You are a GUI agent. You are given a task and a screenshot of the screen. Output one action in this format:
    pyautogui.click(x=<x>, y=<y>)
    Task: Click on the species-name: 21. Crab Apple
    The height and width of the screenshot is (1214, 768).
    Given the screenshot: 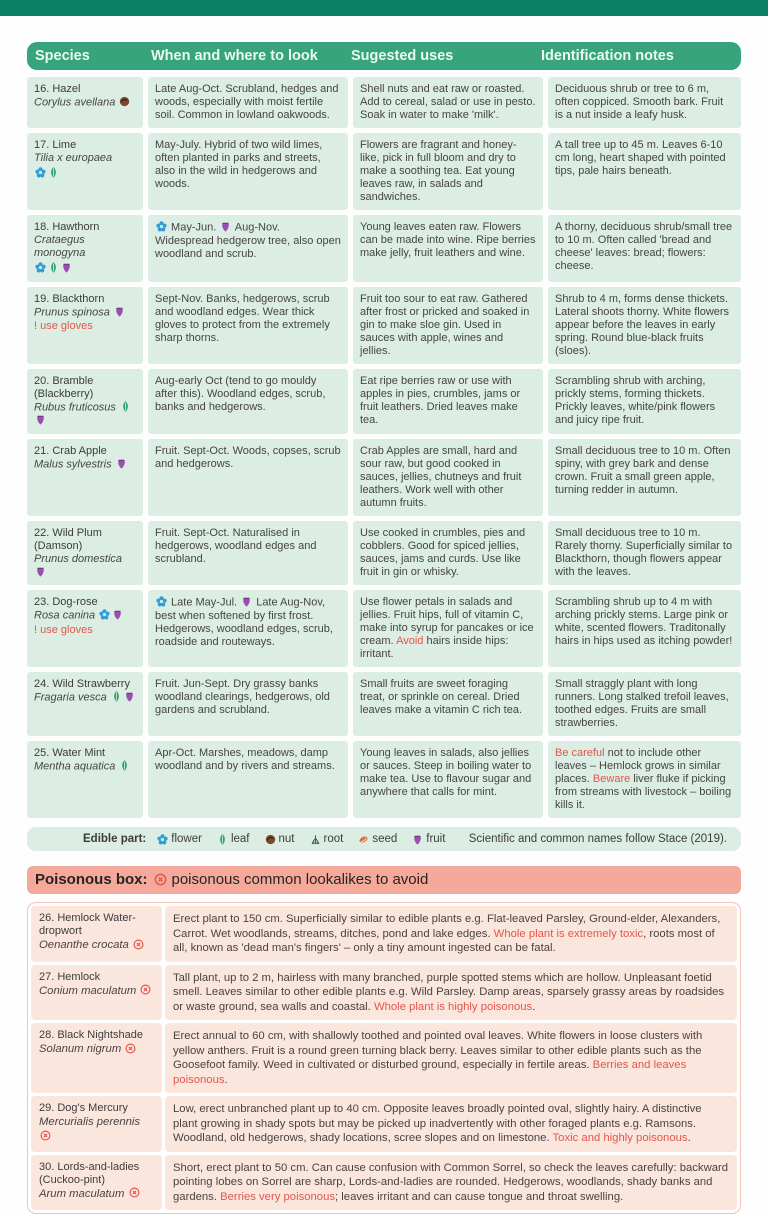 What is the action you would take?
    pyautogui.click(x=70, y=450)
    